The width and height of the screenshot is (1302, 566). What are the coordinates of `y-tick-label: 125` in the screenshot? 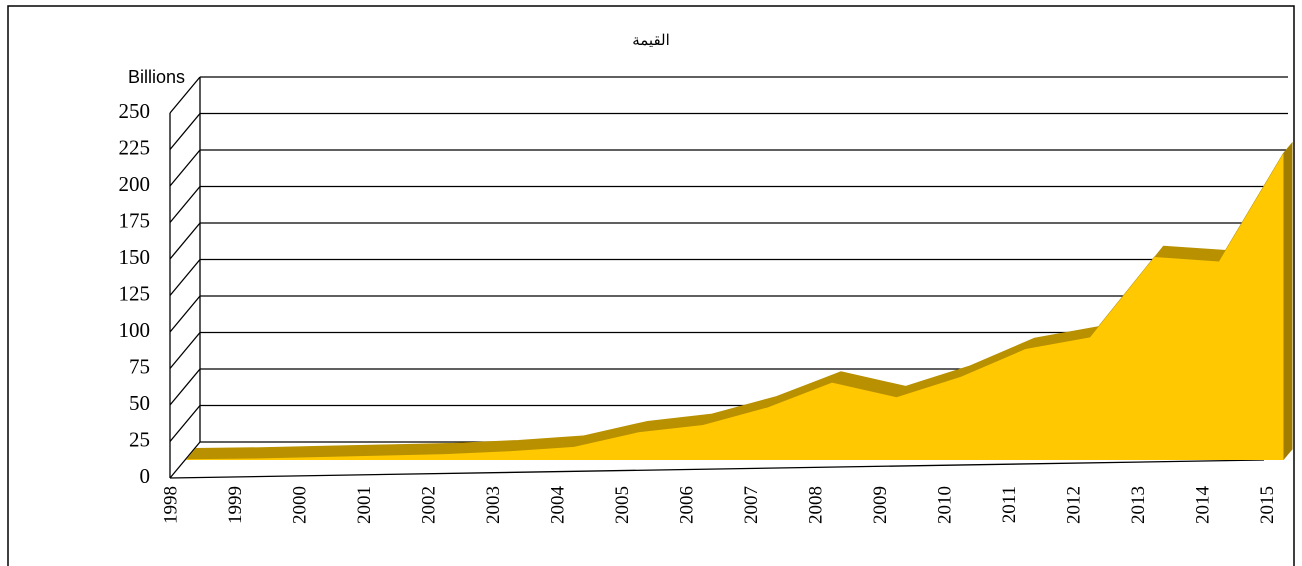 It's located at (135, 293).